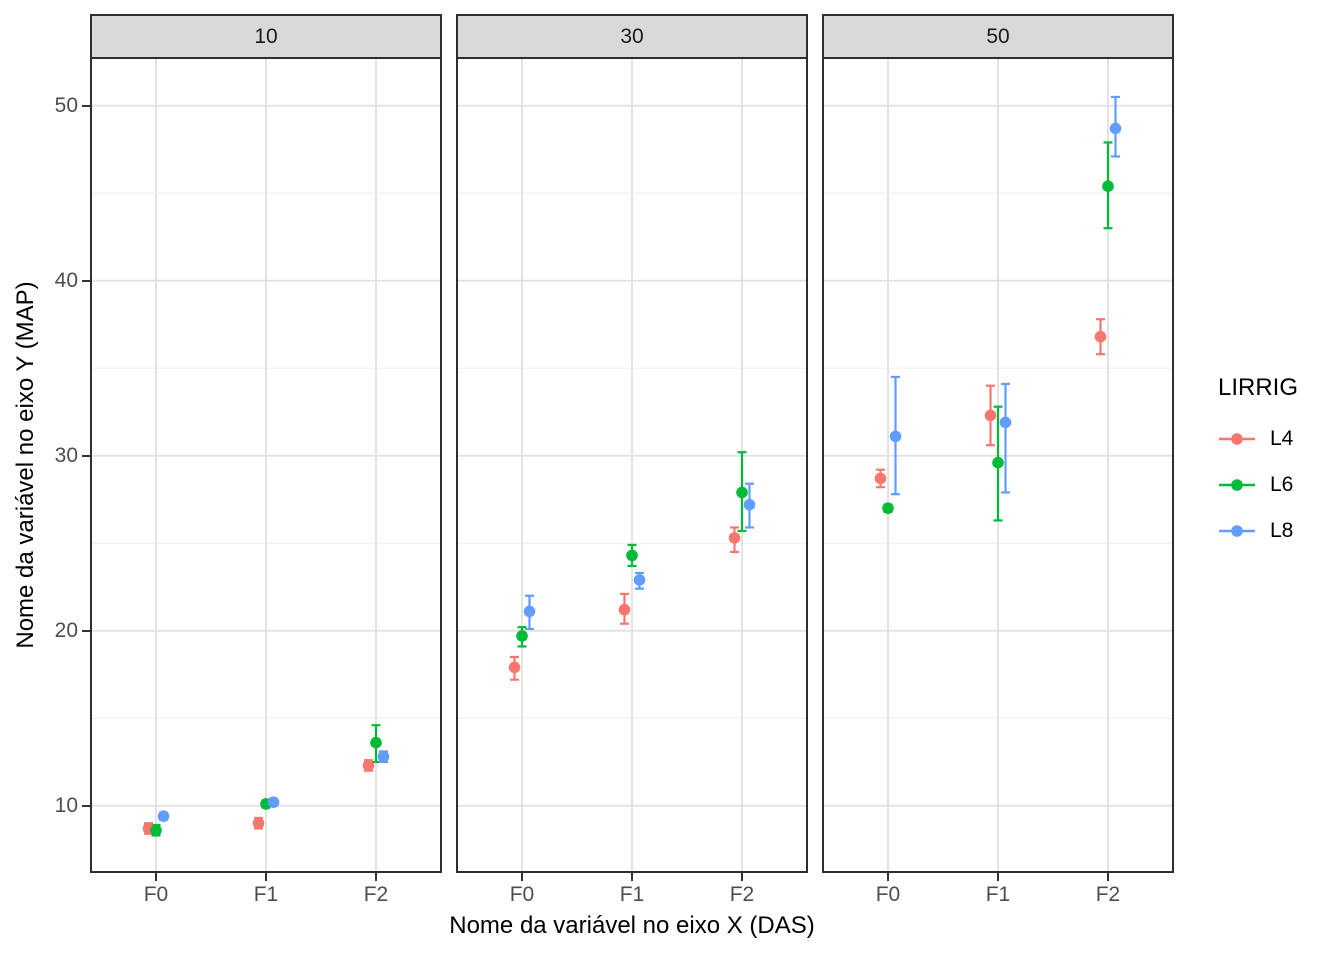 The image size is (1344, 960). I want to click on facet-strip-50: 50, so click(998, 35).